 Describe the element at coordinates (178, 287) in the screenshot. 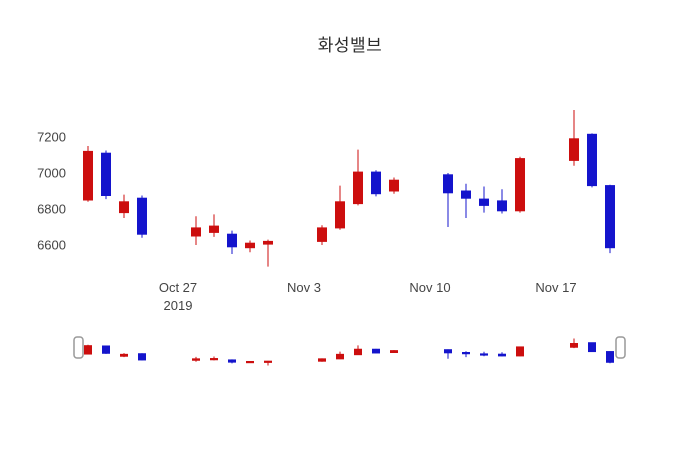

I see `x-tick-label: Oct 27` at that location.